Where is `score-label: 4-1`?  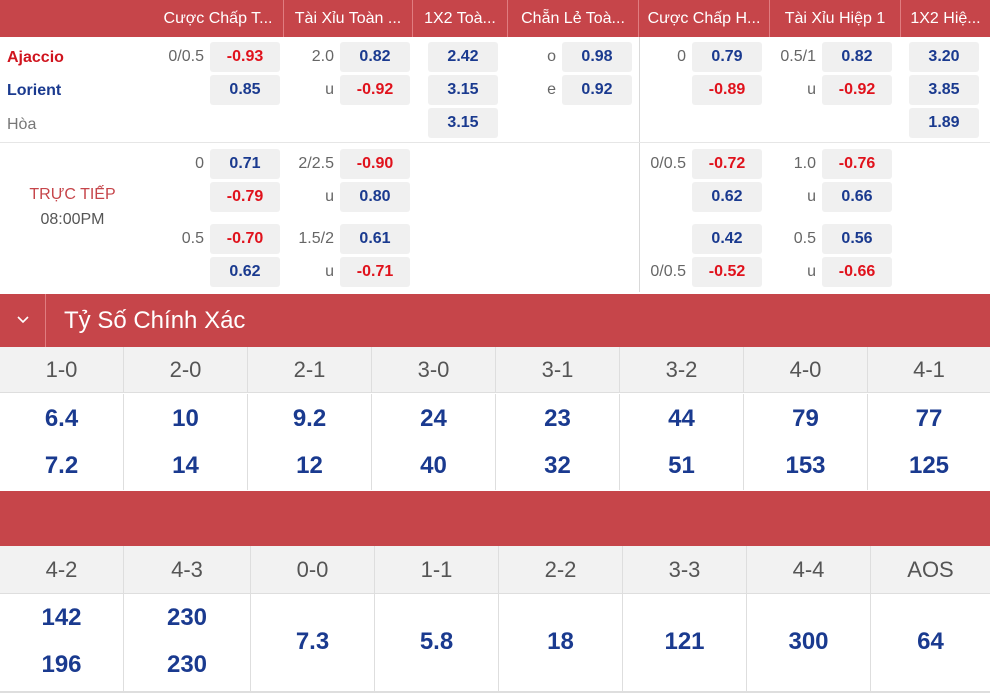
score-label: 4-1 is located at coordinates (929, 369).